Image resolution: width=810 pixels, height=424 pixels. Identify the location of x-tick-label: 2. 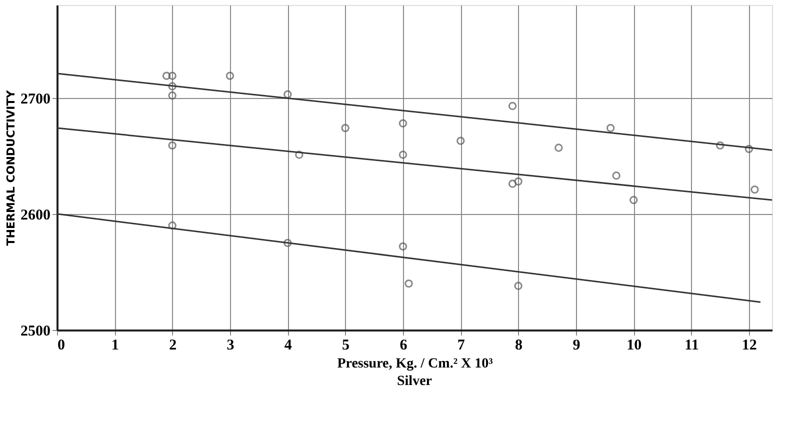
(173, 346).